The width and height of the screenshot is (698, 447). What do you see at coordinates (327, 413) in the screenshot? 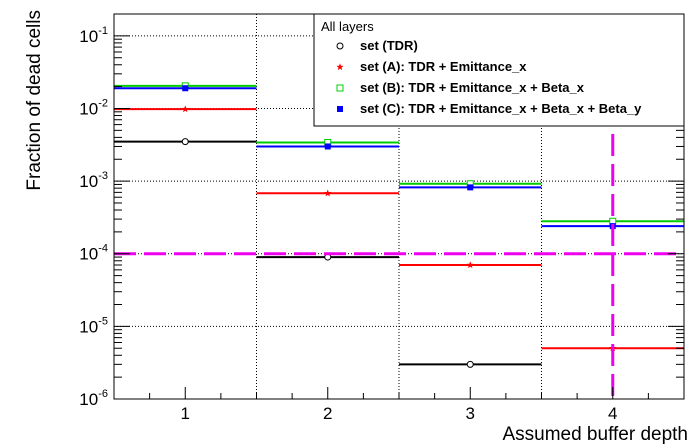
I see `x-tick-label: 2` at bounding box center [327, 413].